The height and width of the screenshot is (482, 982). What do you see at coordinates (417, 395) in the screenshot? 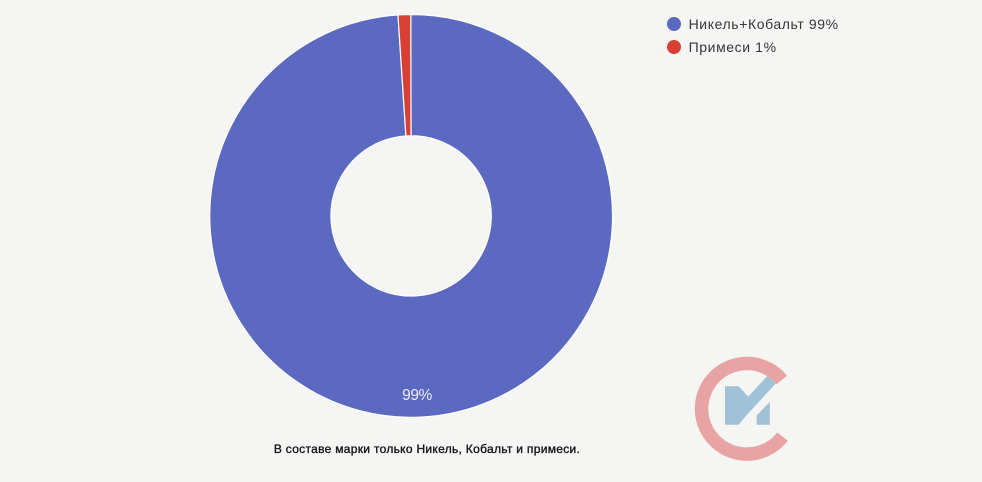
I see `svg-text: 99%` at bounding box center [417, 395].